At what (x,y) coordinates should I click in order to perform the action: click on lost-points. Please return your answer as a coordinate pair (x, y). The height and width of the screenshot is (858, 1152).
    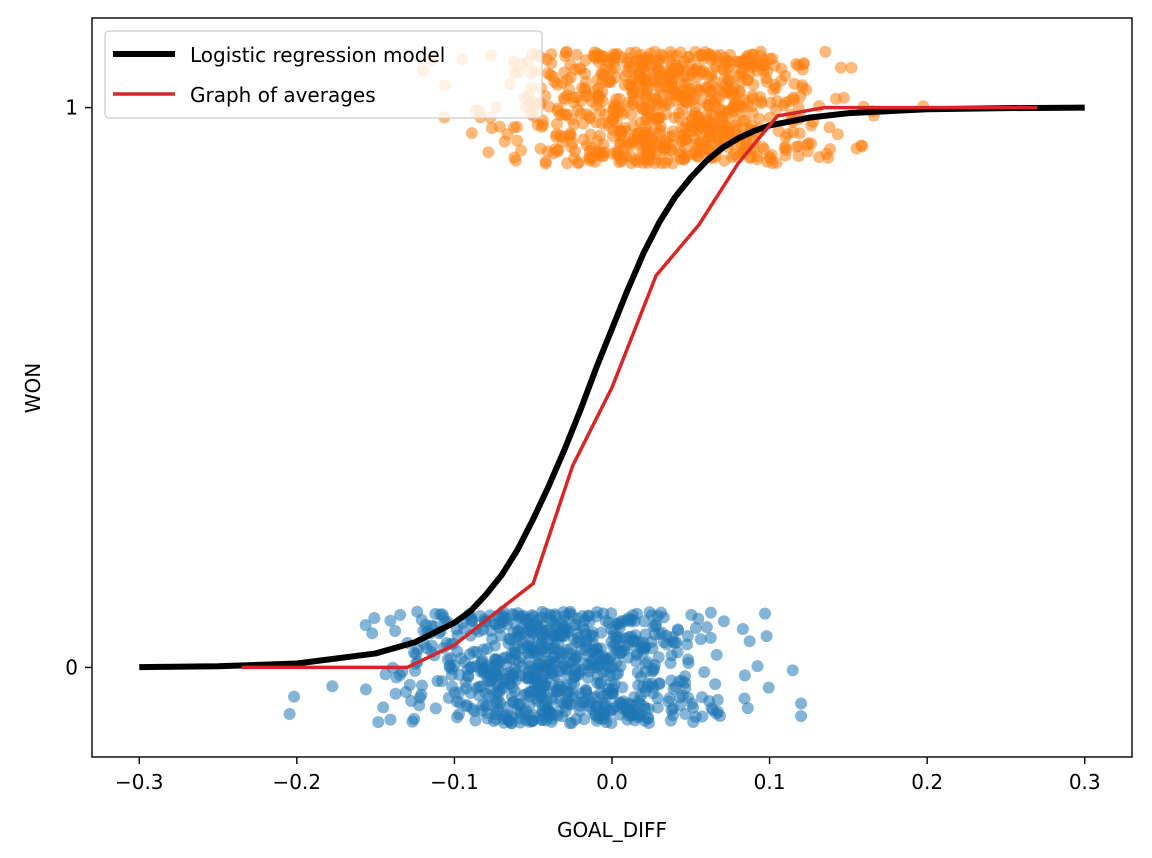
    Looking at the image, I should click on (545, 667).